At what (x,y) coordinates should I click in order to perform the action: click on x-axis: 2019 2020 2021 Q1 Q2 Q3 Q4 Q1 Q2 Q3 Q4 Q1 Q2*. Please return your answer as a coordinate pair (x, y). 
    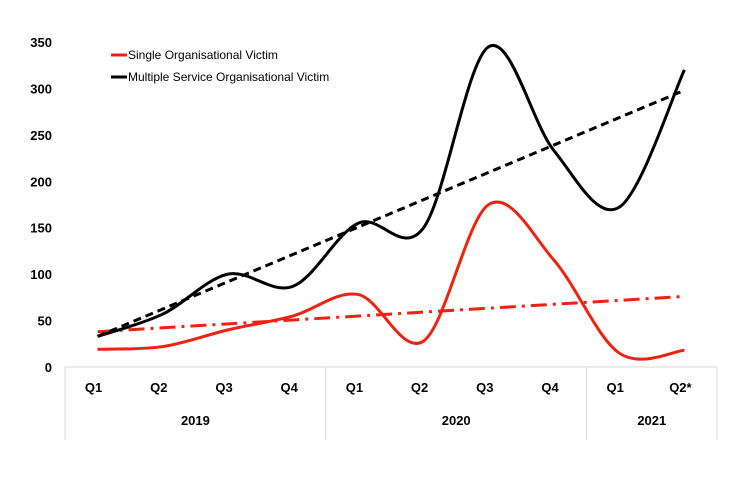
    Looking at the image, I should click on (391, 403).